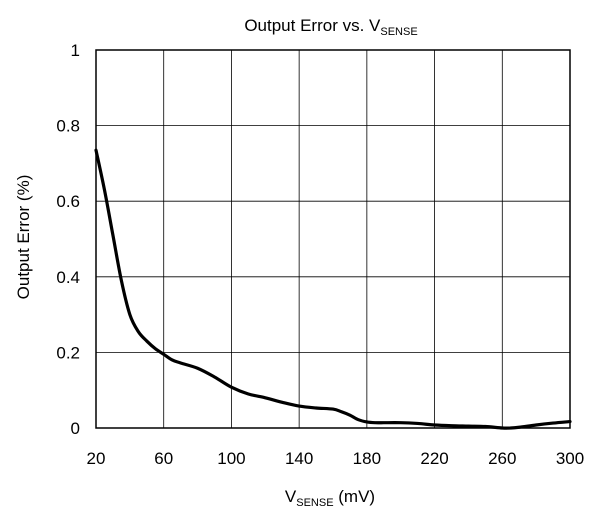 The width and height of the screenshot is (596, 513). What do you see at coordinates (68, 201) in the screenshot?
I see `y-tick-label: 0.6` at bounding box center [68, 201].